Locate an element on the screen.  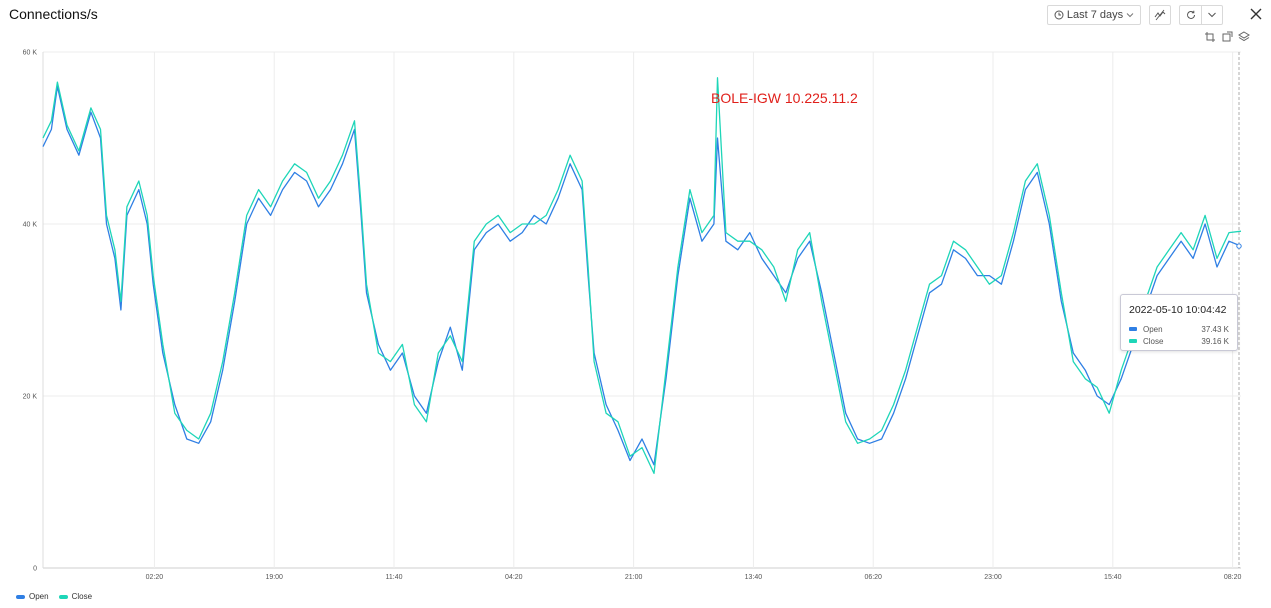
tooltip-row-open: Open 37.43 K is located at coordinates (1179, 329).